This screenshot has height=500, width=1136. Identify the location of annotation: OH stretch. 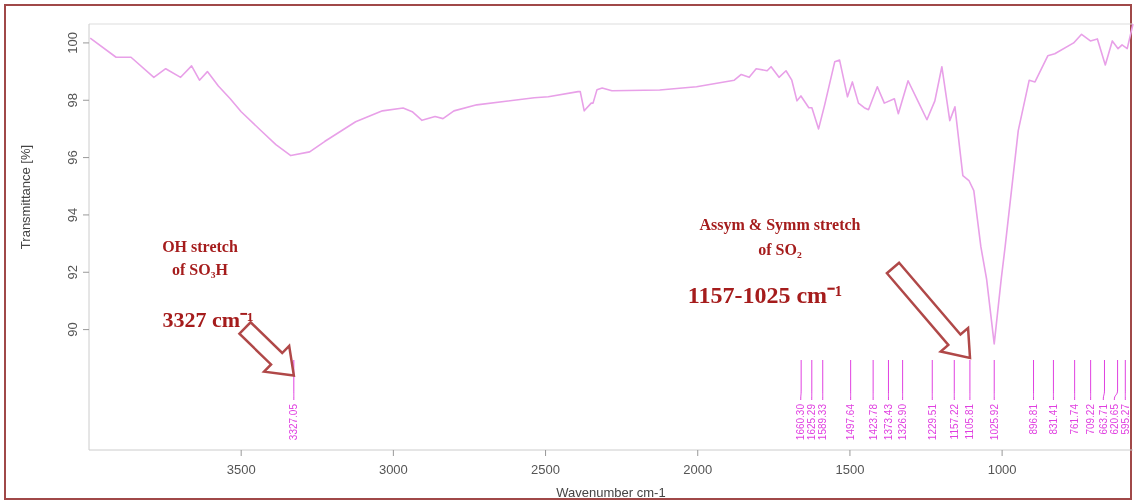
(200, 246).